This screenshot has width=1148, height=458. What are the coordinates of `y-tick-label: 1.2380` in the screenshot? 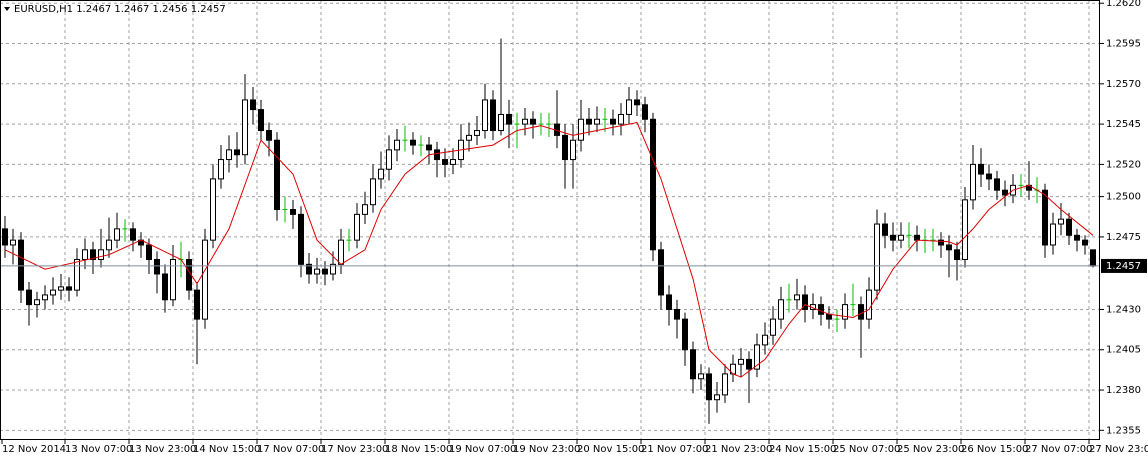 It's located at (1123, 390).